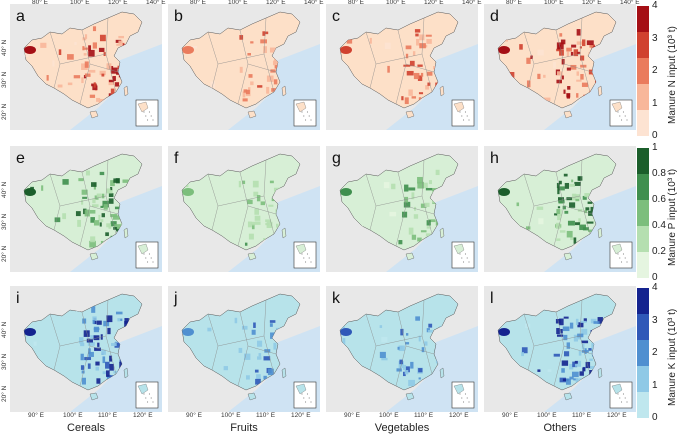 This screenshot has height=438, width=685. What do you see at coordinates (659, 199) in the screenshot?
I see `colorbar-tick: 0.6` at bounding box center [659, 199].